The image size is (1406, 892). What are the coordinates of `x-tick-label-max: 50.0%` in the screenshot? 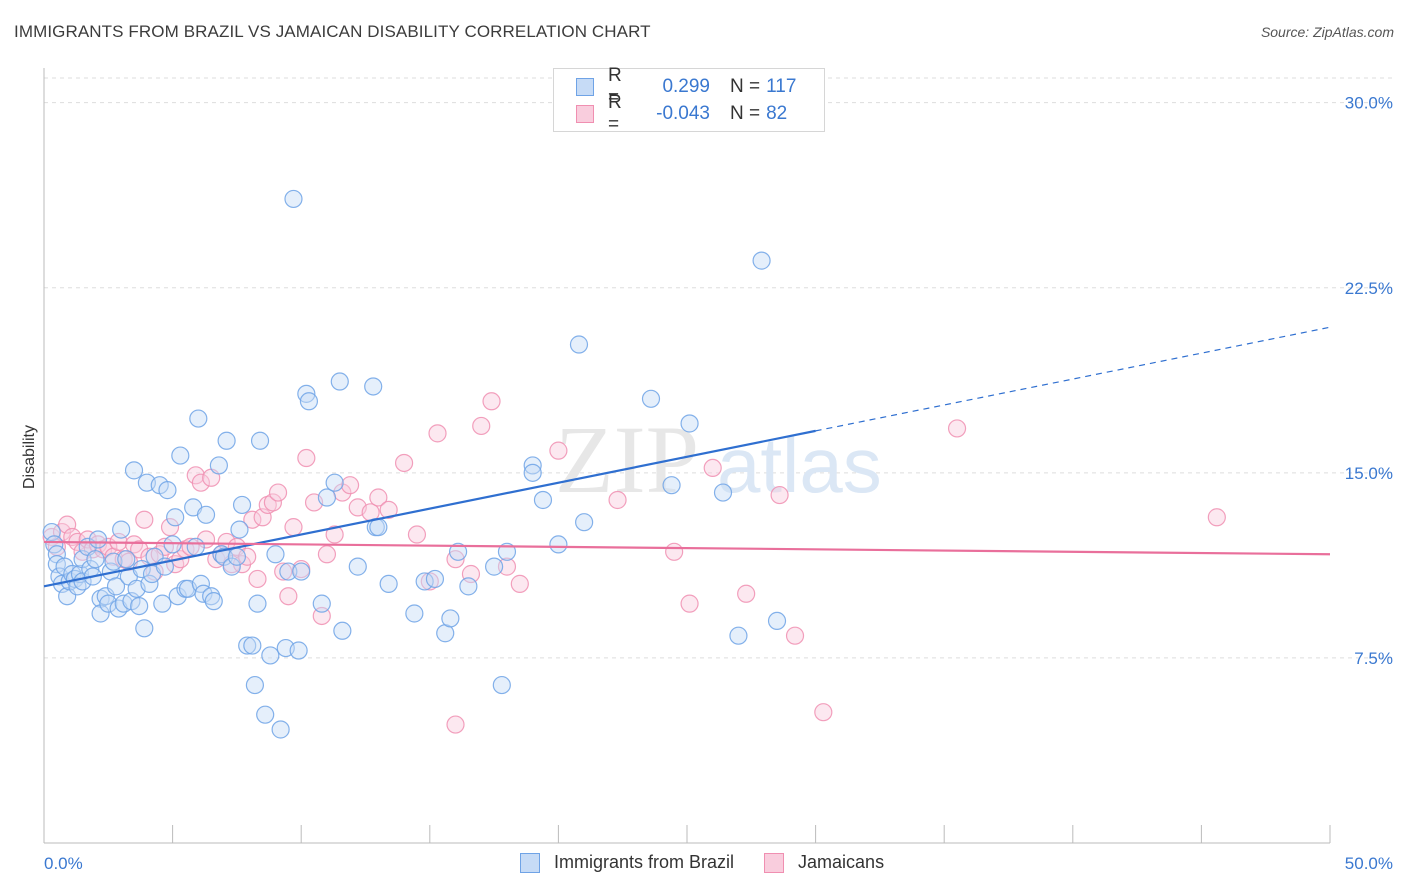 It's located at (1369, 863).